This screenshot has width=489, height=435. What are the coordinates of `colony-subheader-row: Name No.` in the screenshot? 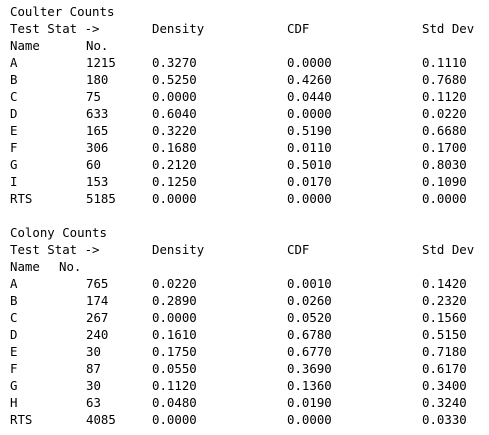 It's located at (40, 267).